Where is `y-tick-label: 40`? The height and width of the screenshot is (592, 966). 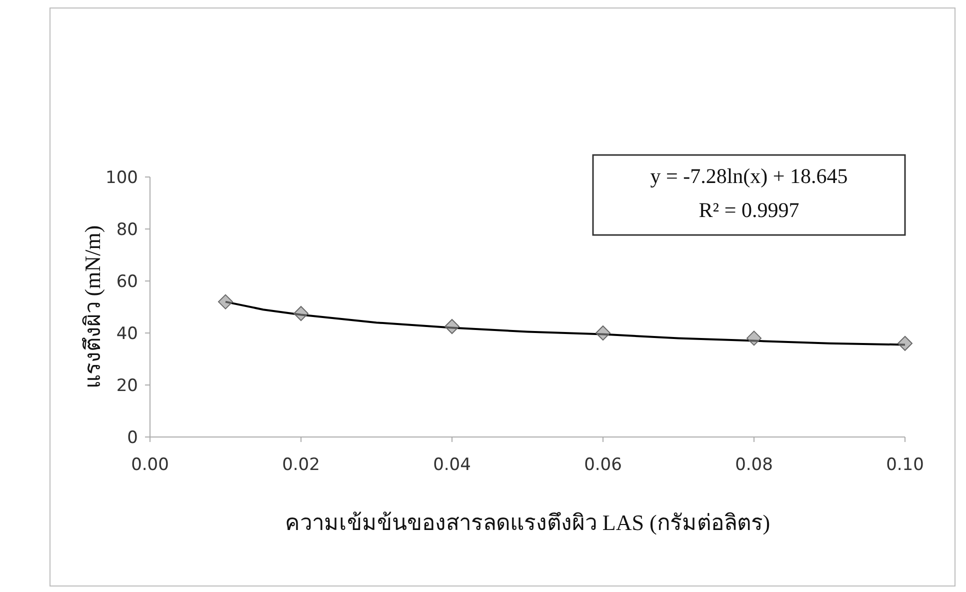 y-tick-label: 40 is located at coordinates (127, 334).